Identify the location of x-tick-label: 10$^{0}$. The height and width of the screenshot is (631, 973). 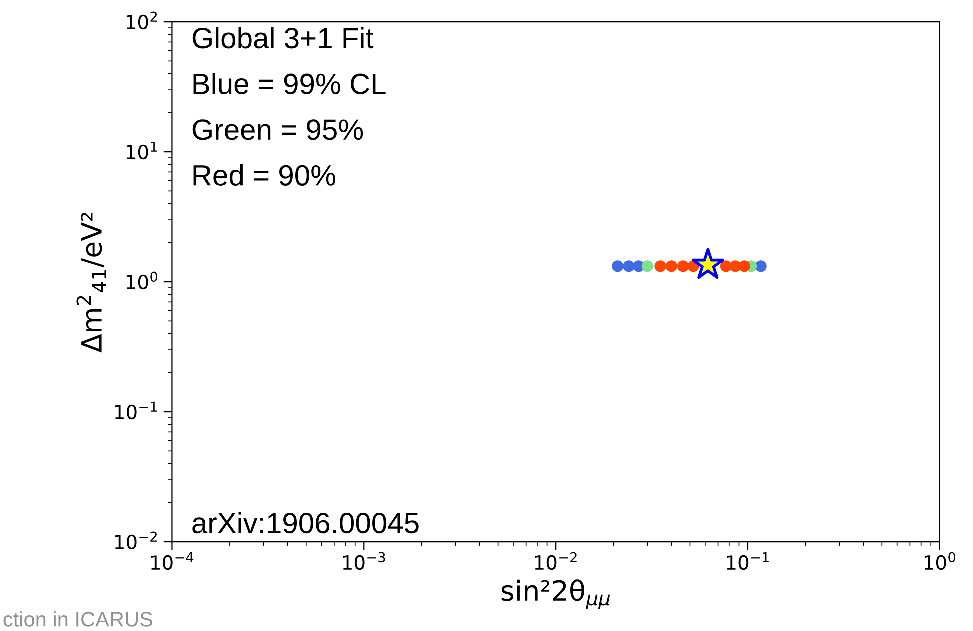
(940, 561).